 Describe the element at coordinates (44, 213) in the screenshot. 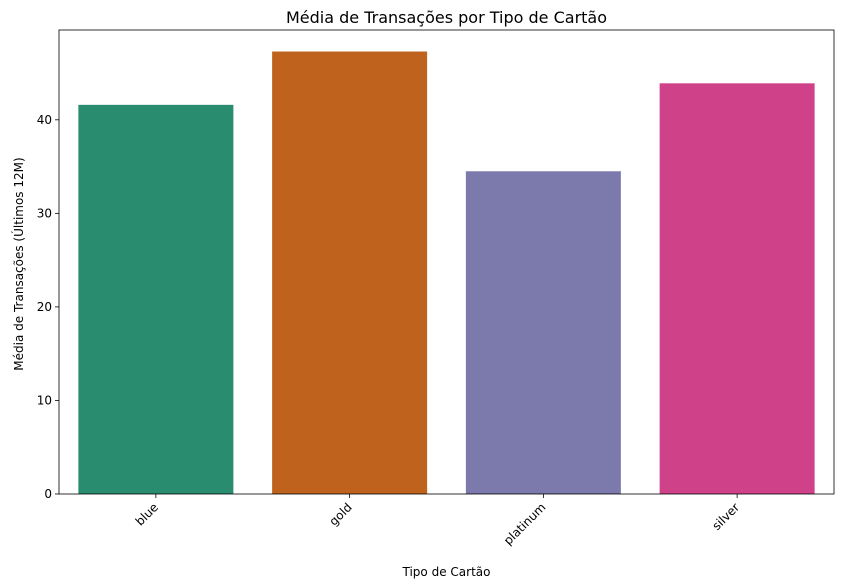

I see `y-tick-label: 30` at that location.